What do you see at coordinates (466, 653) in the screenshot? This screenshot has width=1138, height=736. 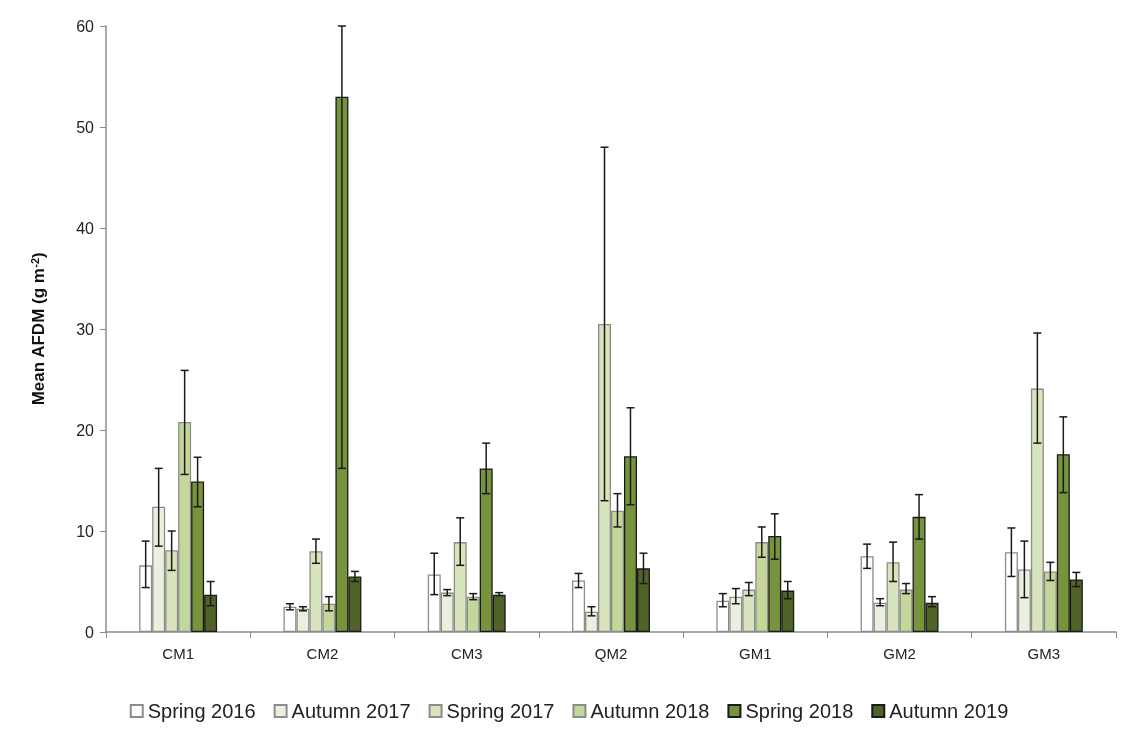 I see `x-tick-label: CM3` at bounding box center [466, 653].